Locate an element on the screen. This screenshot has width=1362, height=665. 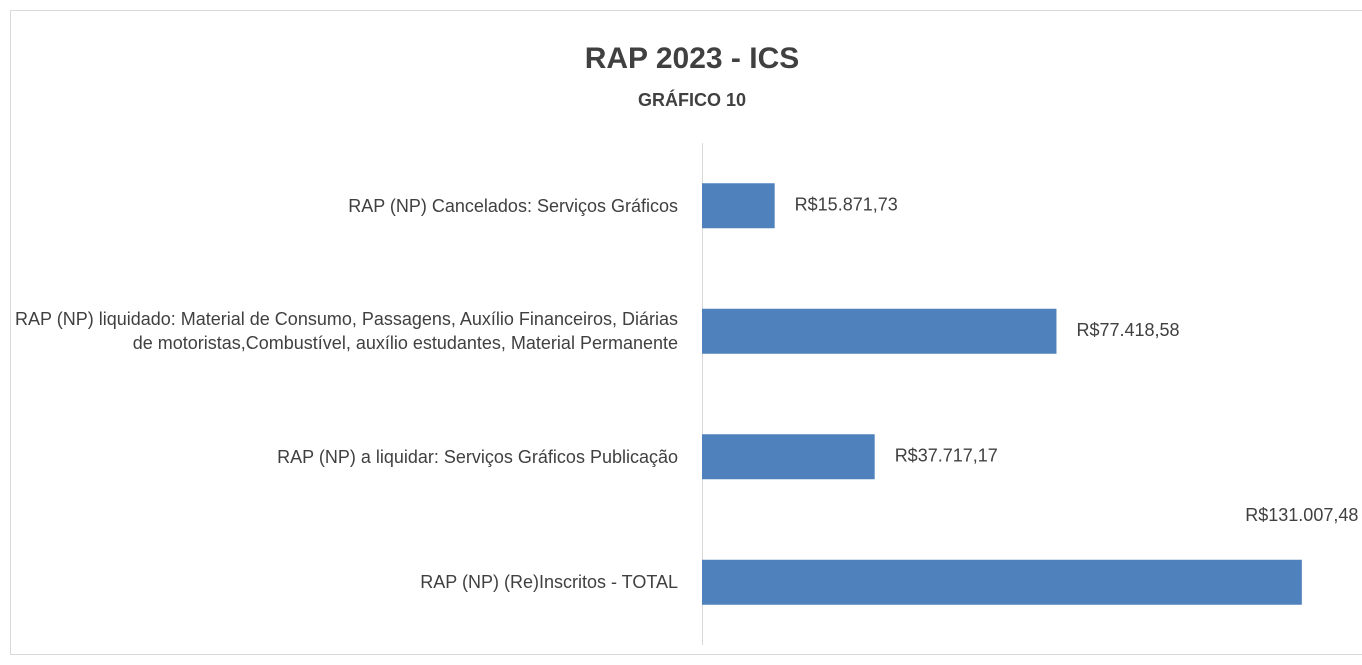
value-label: R$15.871,73 is located at coordinates (846, 205).